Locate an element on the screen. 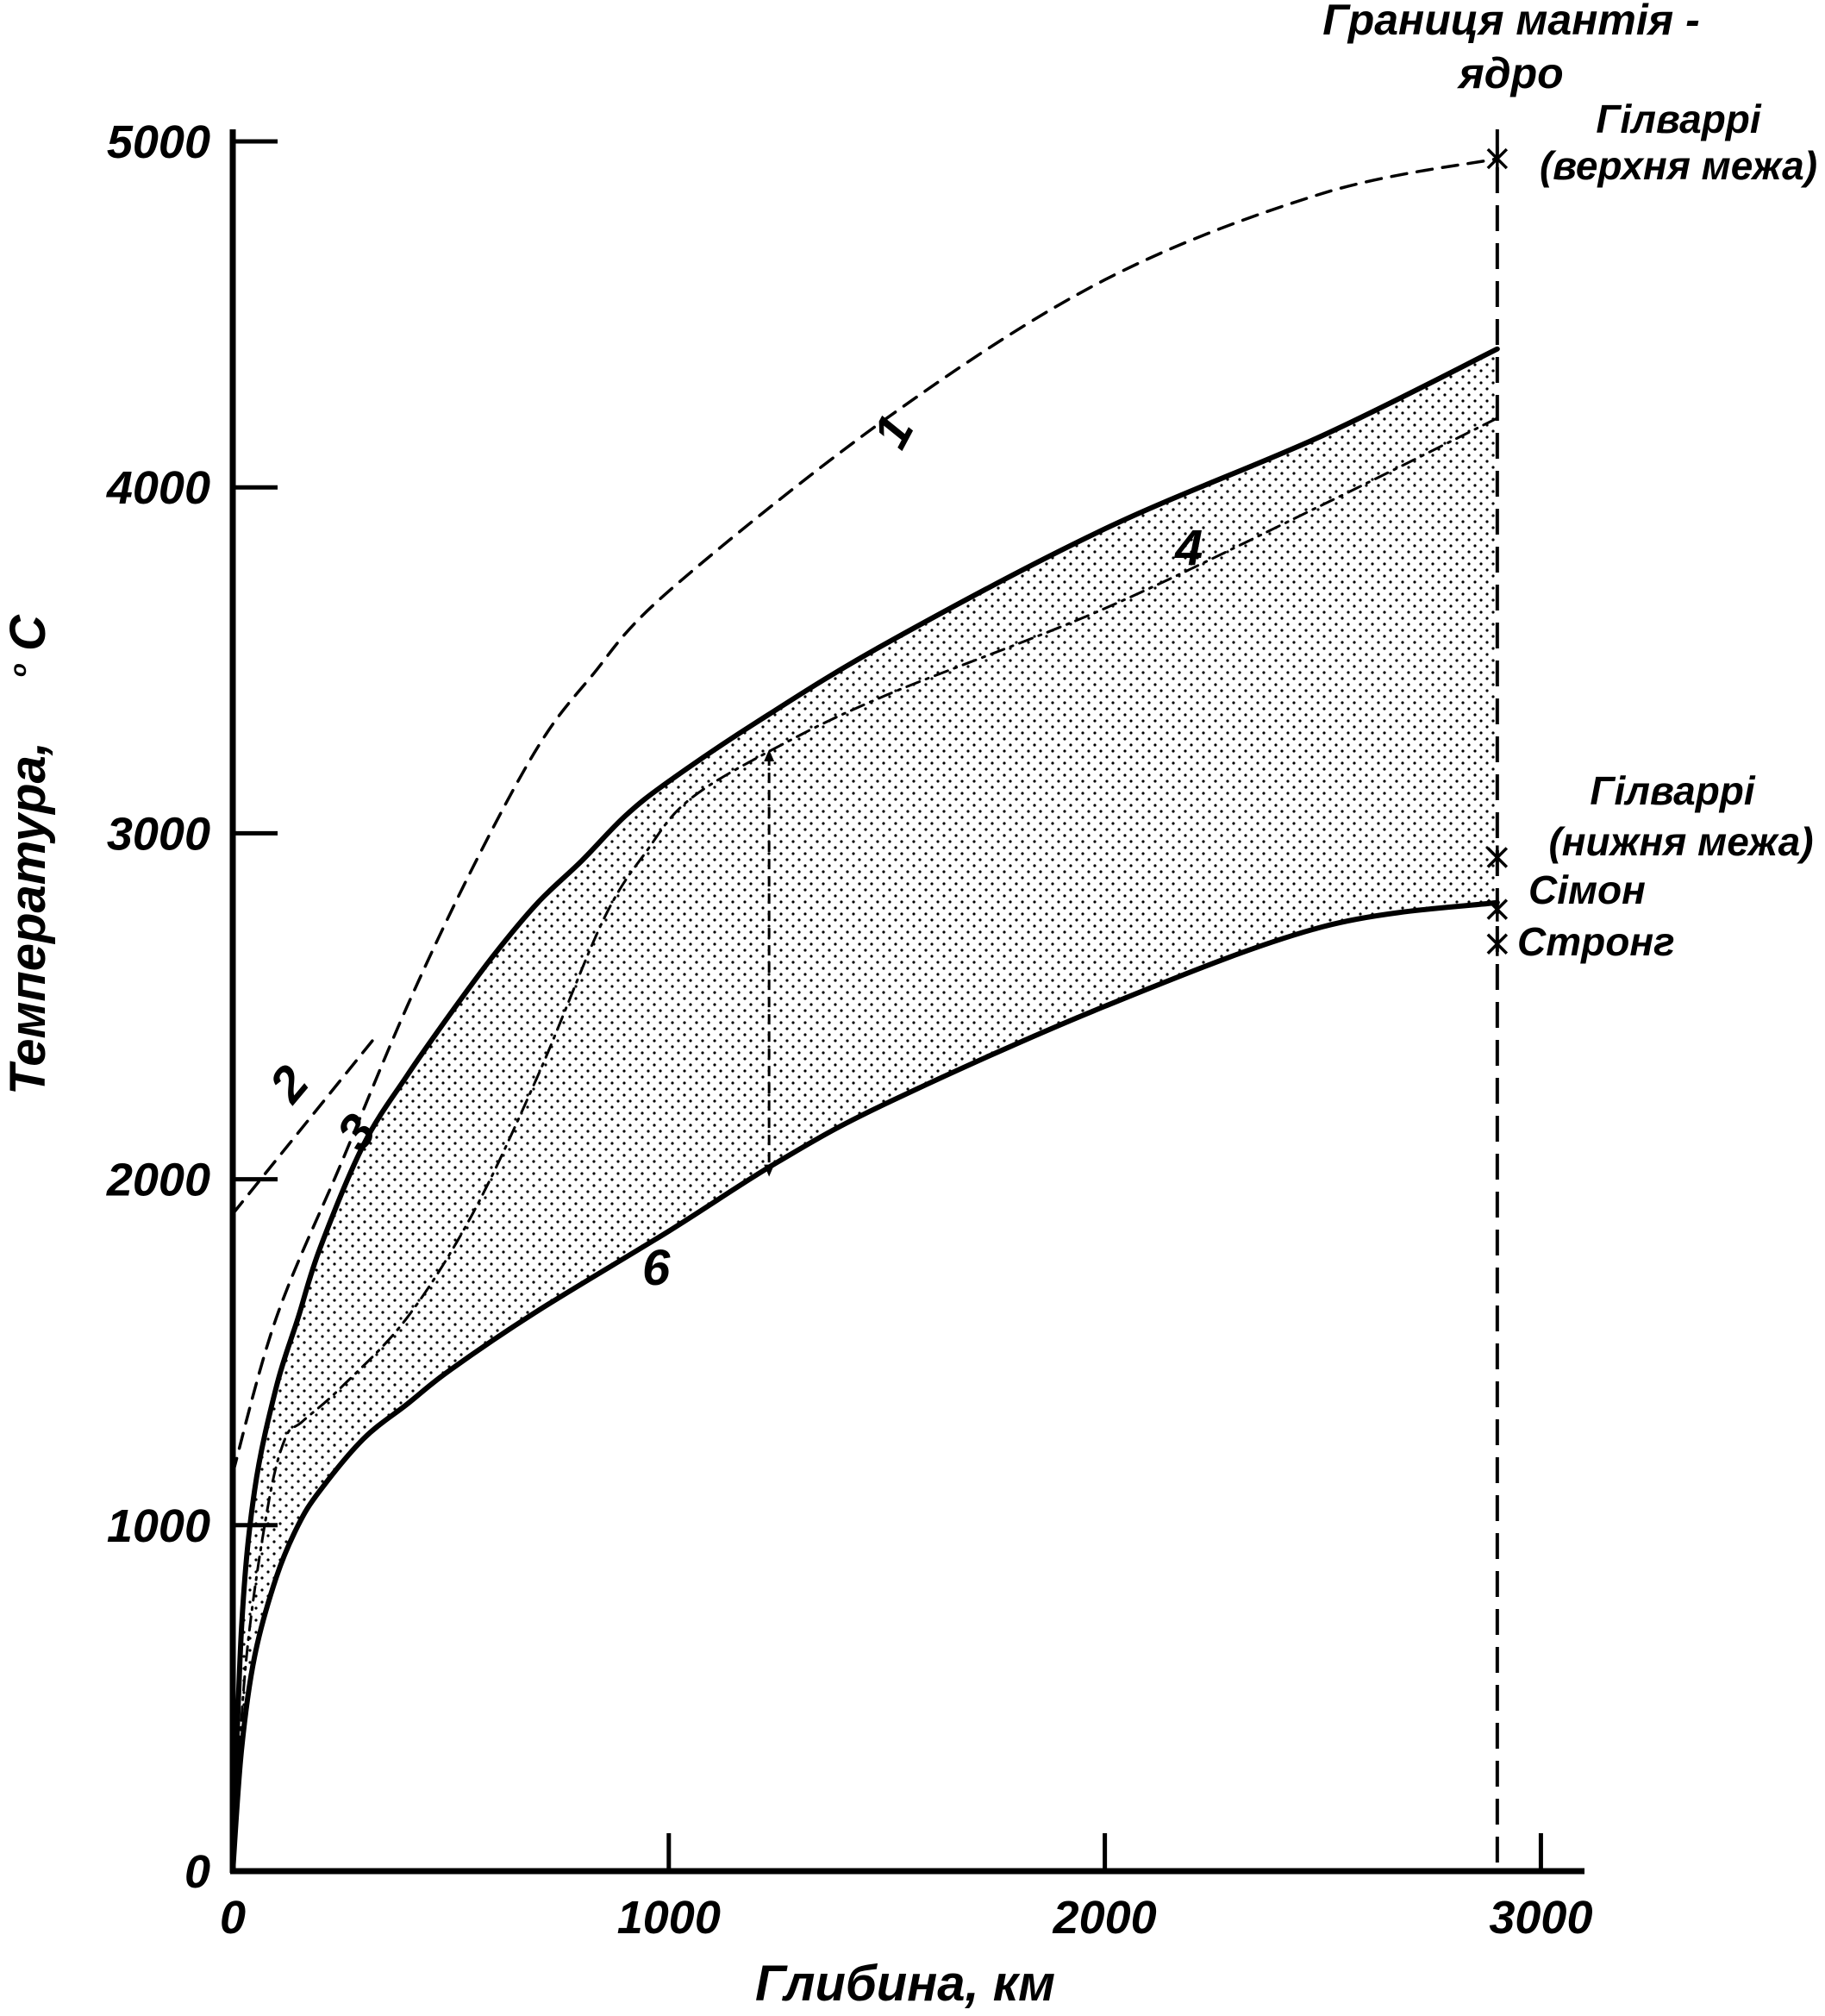  curve-label-6: 6 is located at coordinates (656, 1268).